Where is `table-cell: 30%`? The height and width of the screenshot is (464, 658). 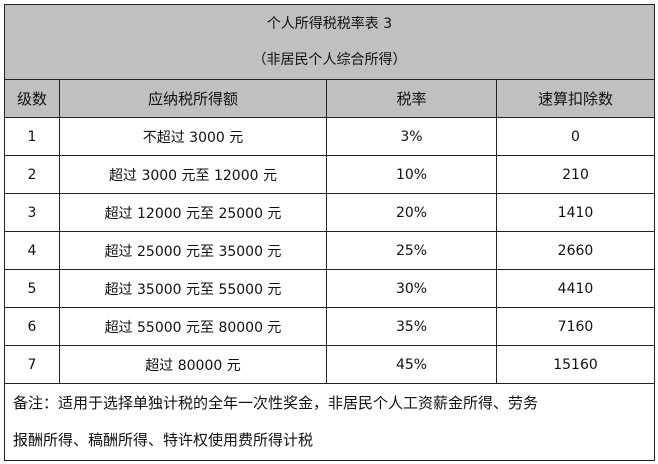 table-cell: 30% is located at coordinates (411, 288).